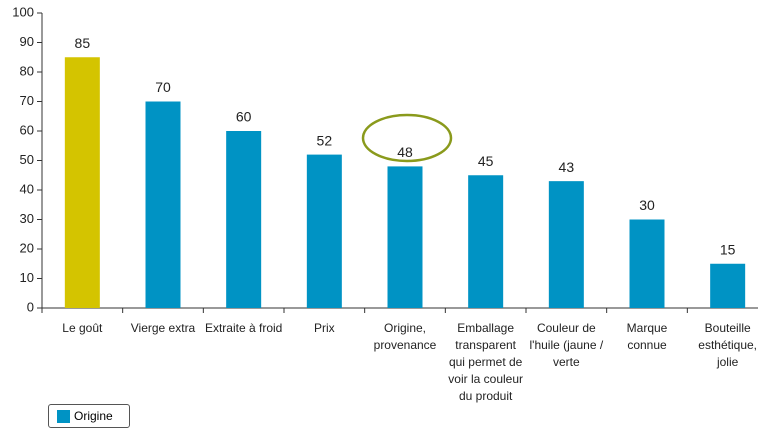  Describe the element at coordinates (324, 328) in the screenshot. I see `x-tick-label: Prix` at that location.